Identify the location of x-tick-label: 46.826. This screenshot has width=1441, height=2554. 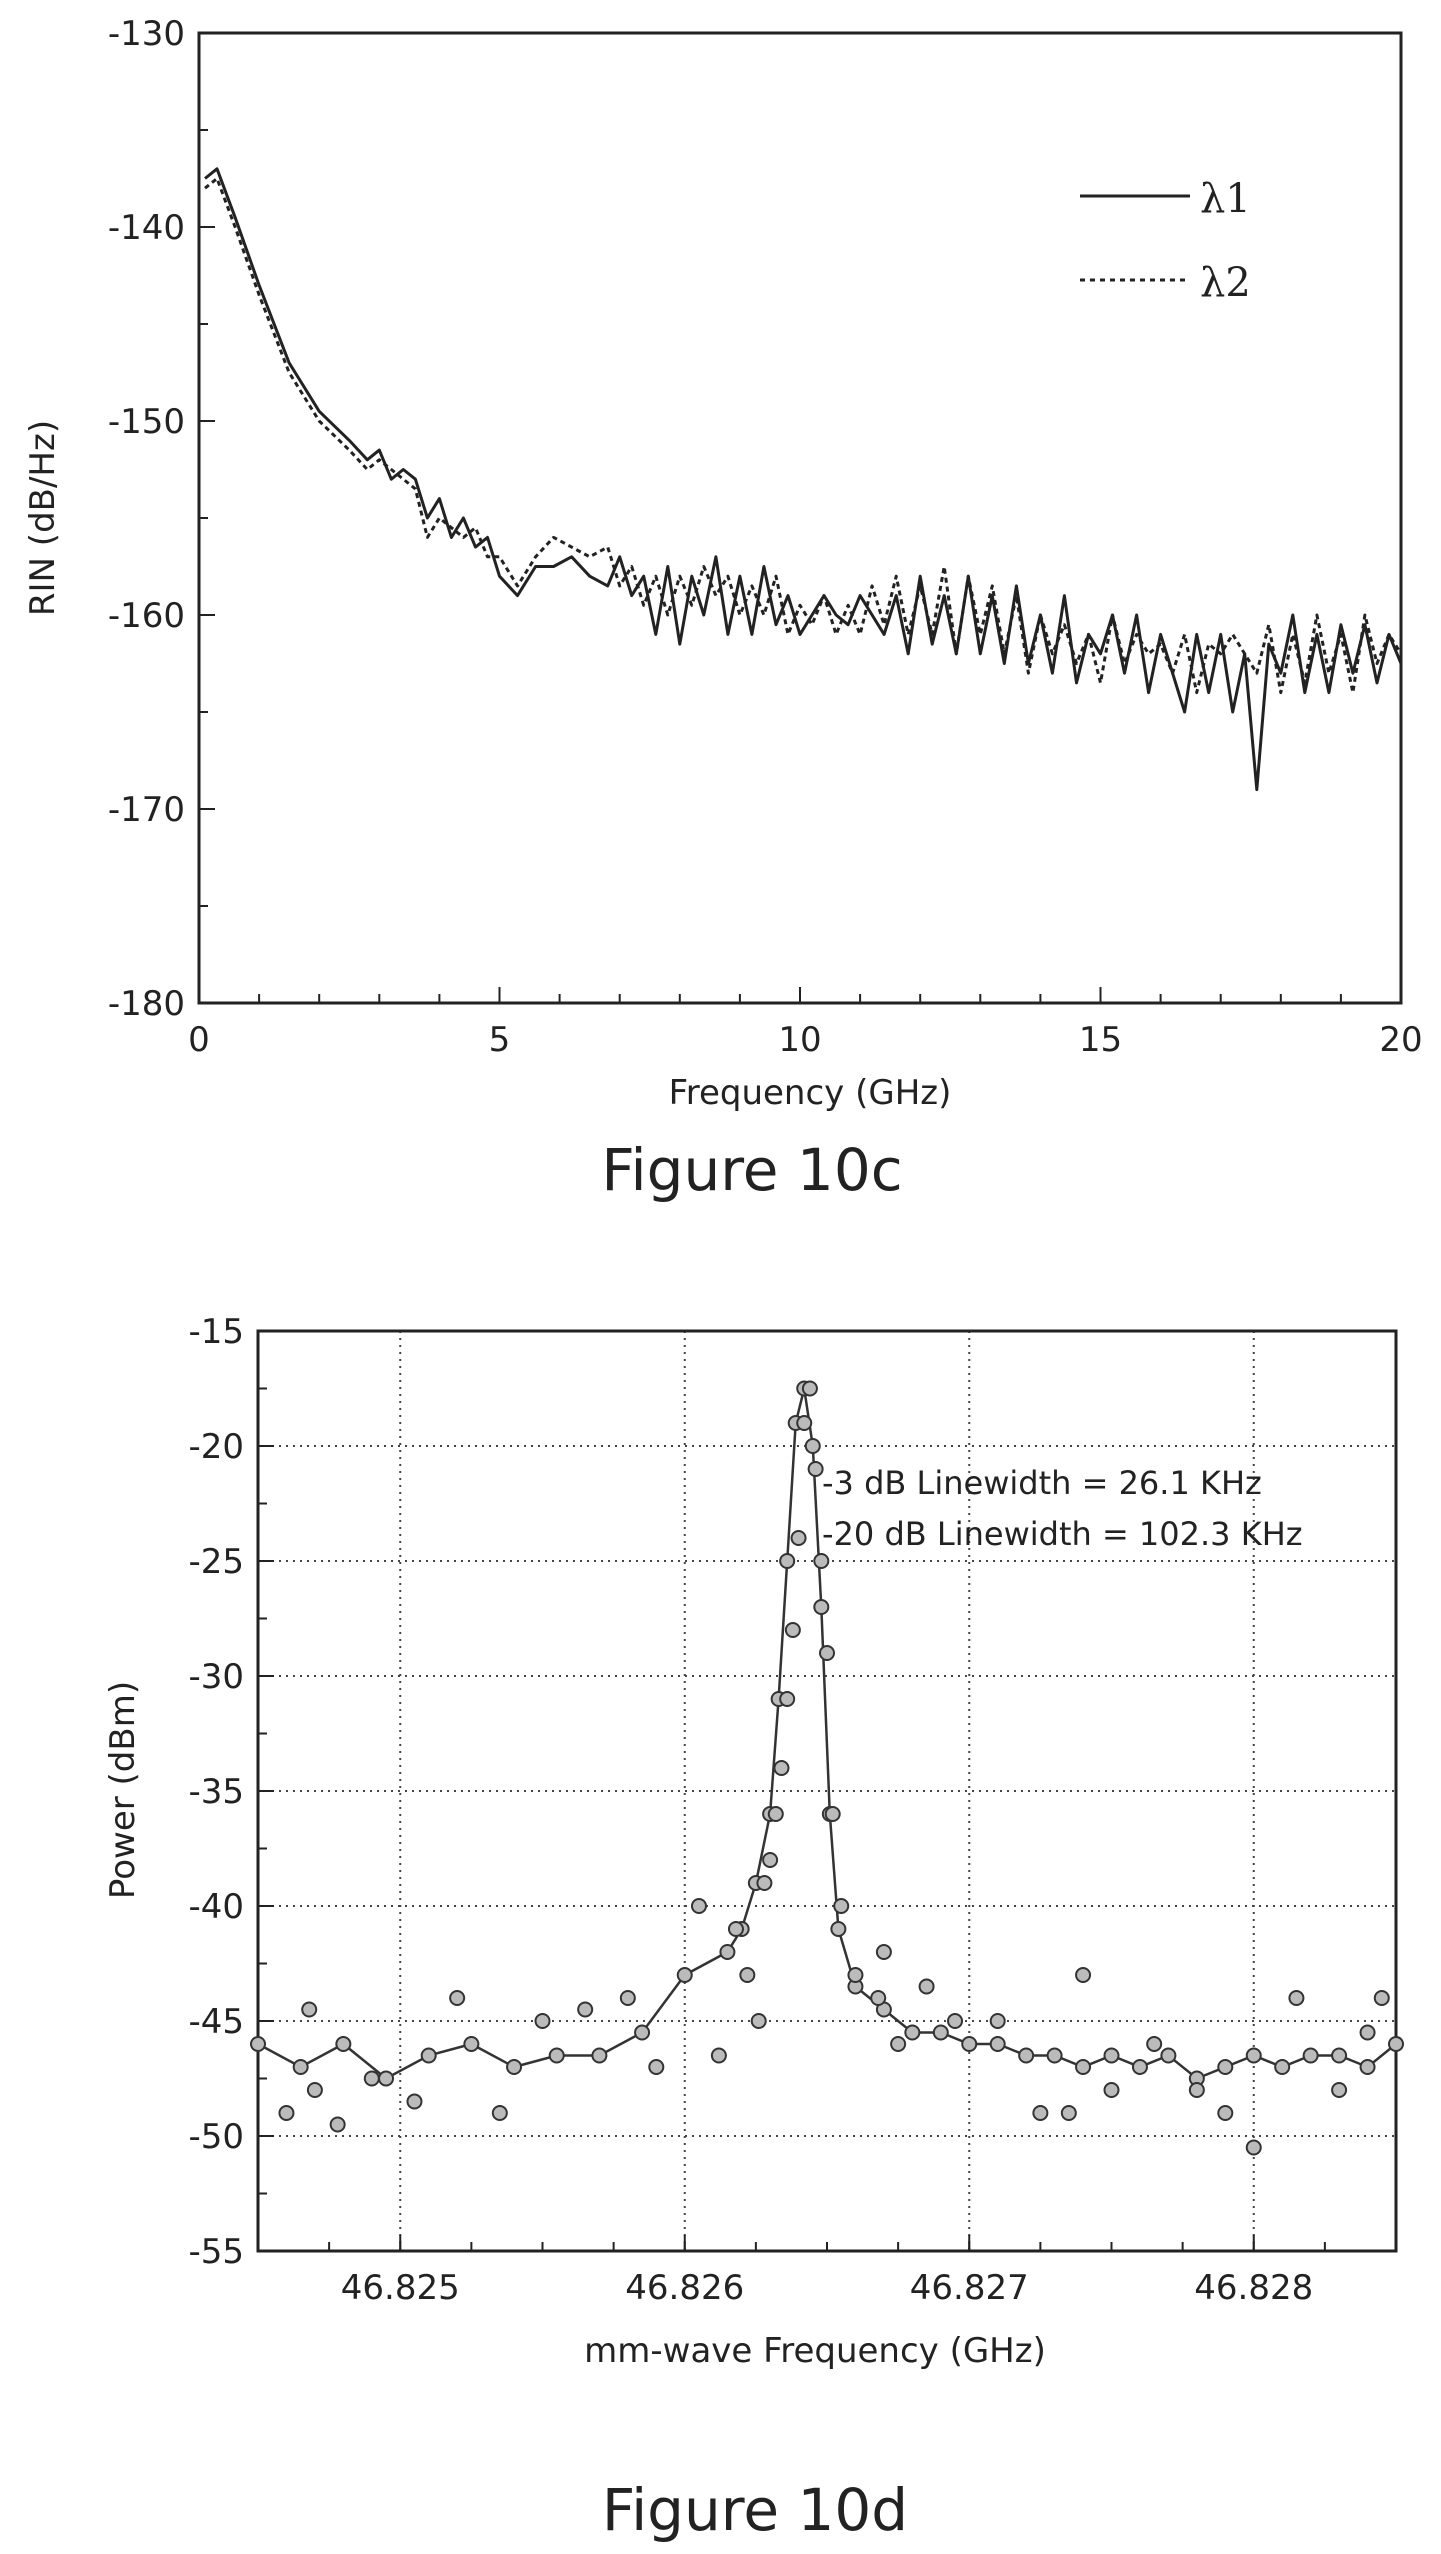
(684, 2288).